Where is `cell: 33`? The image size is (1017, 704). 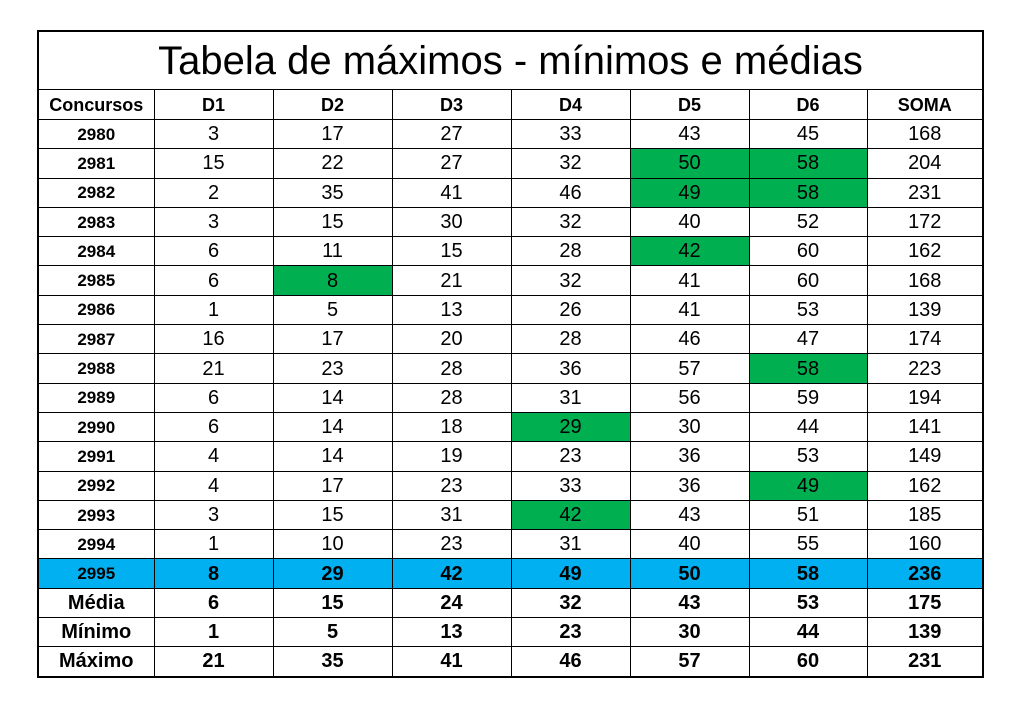
cell: 33 is located at coordinates (570, 134).